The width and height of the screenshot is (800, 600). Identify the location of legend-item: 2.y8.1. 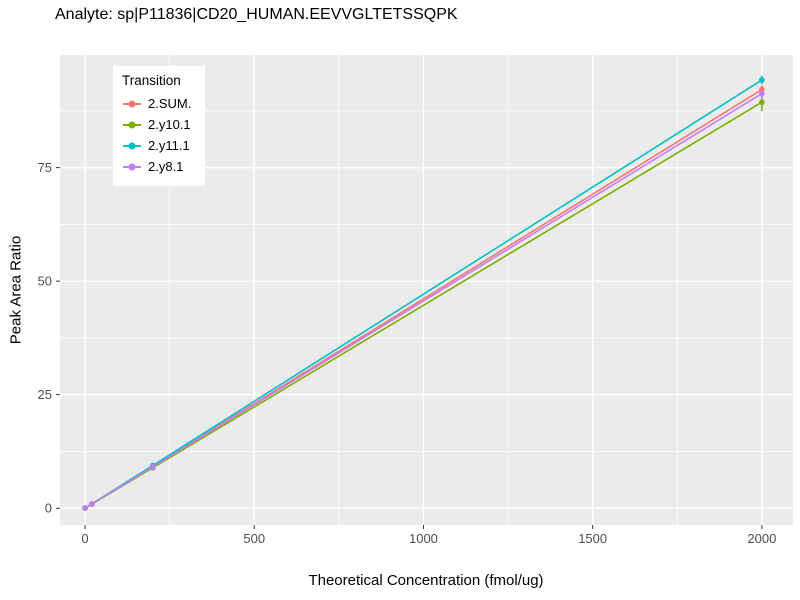
(156, 166).